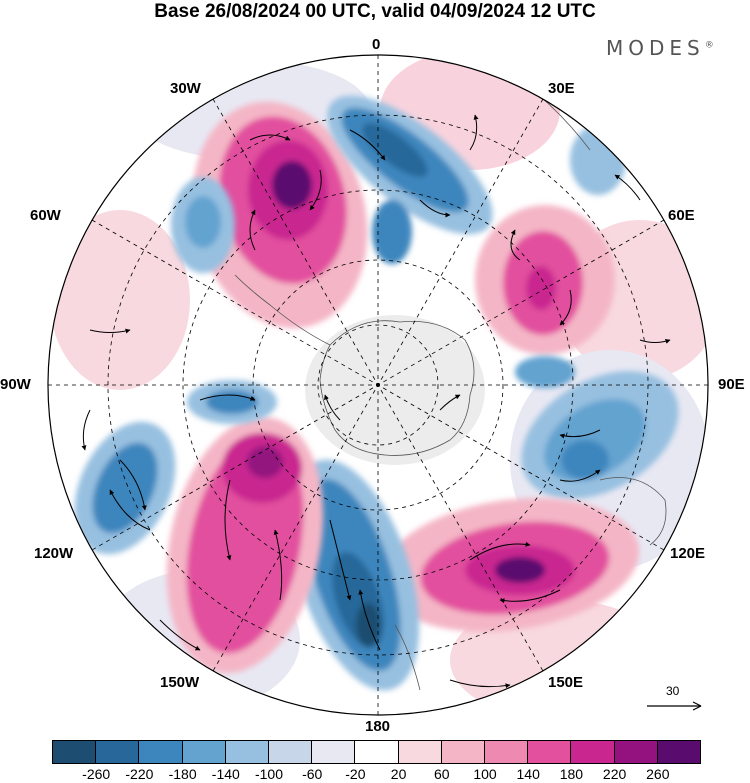 This screenshot has height=783, width=750. What do you see at coordinates (378, 726) in the screenshot?
I see `lon-label-180: 180` at bounding box center [378, 726].